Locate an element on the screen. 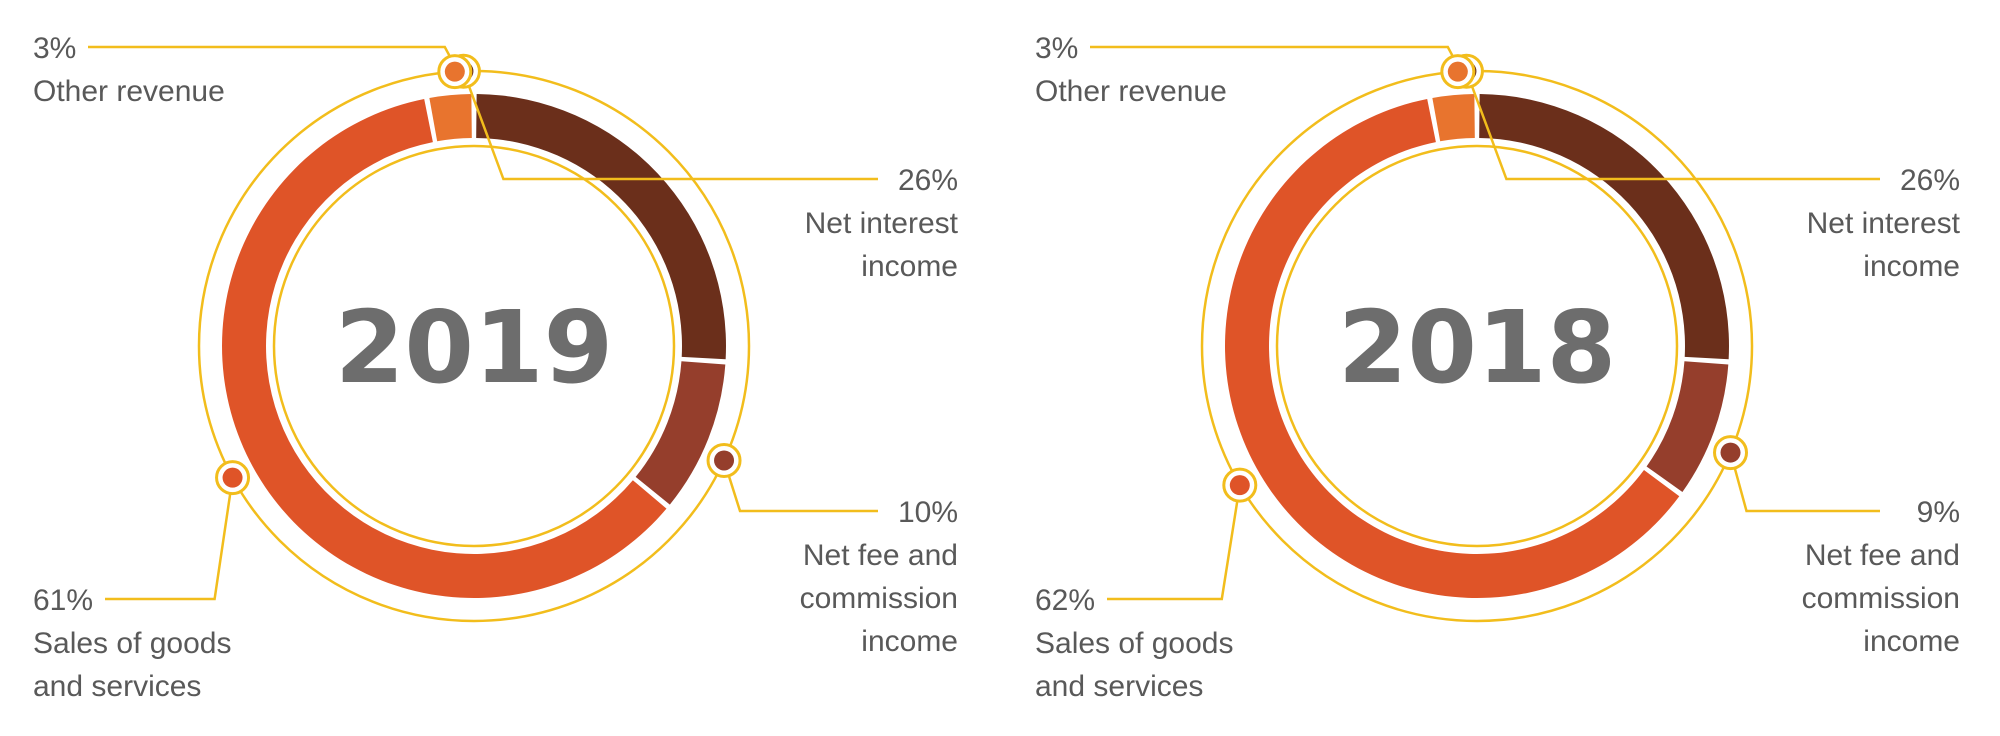 Image resolution: width=2000 pixels, height=736 pixels. year-label: 2019 is located at coordinates (474, 347).